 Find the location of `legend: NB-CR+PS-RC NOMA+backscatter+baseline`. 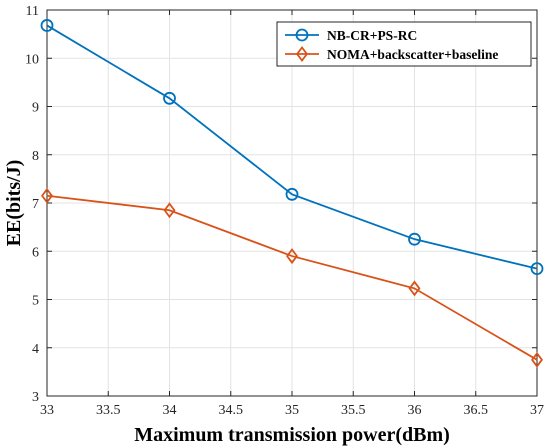

legend: NB-CR+PS-RC NOMA+backscatter+baseline is located at coordinates (404, 44).